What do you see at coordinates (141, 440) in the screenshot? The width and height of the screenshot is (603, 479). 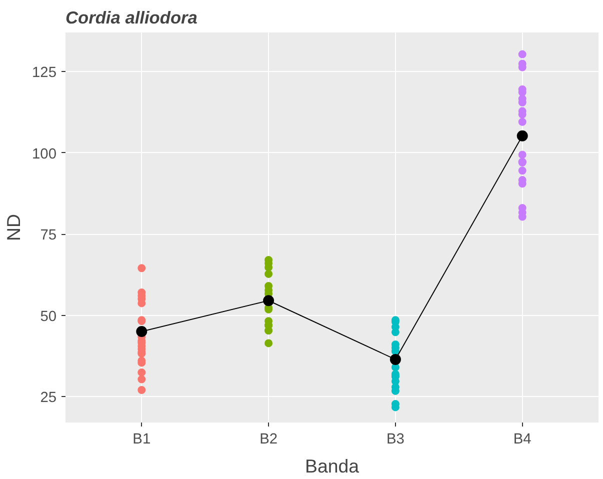 I see `x-tick-label: B1` at bounding box center [141, 440].